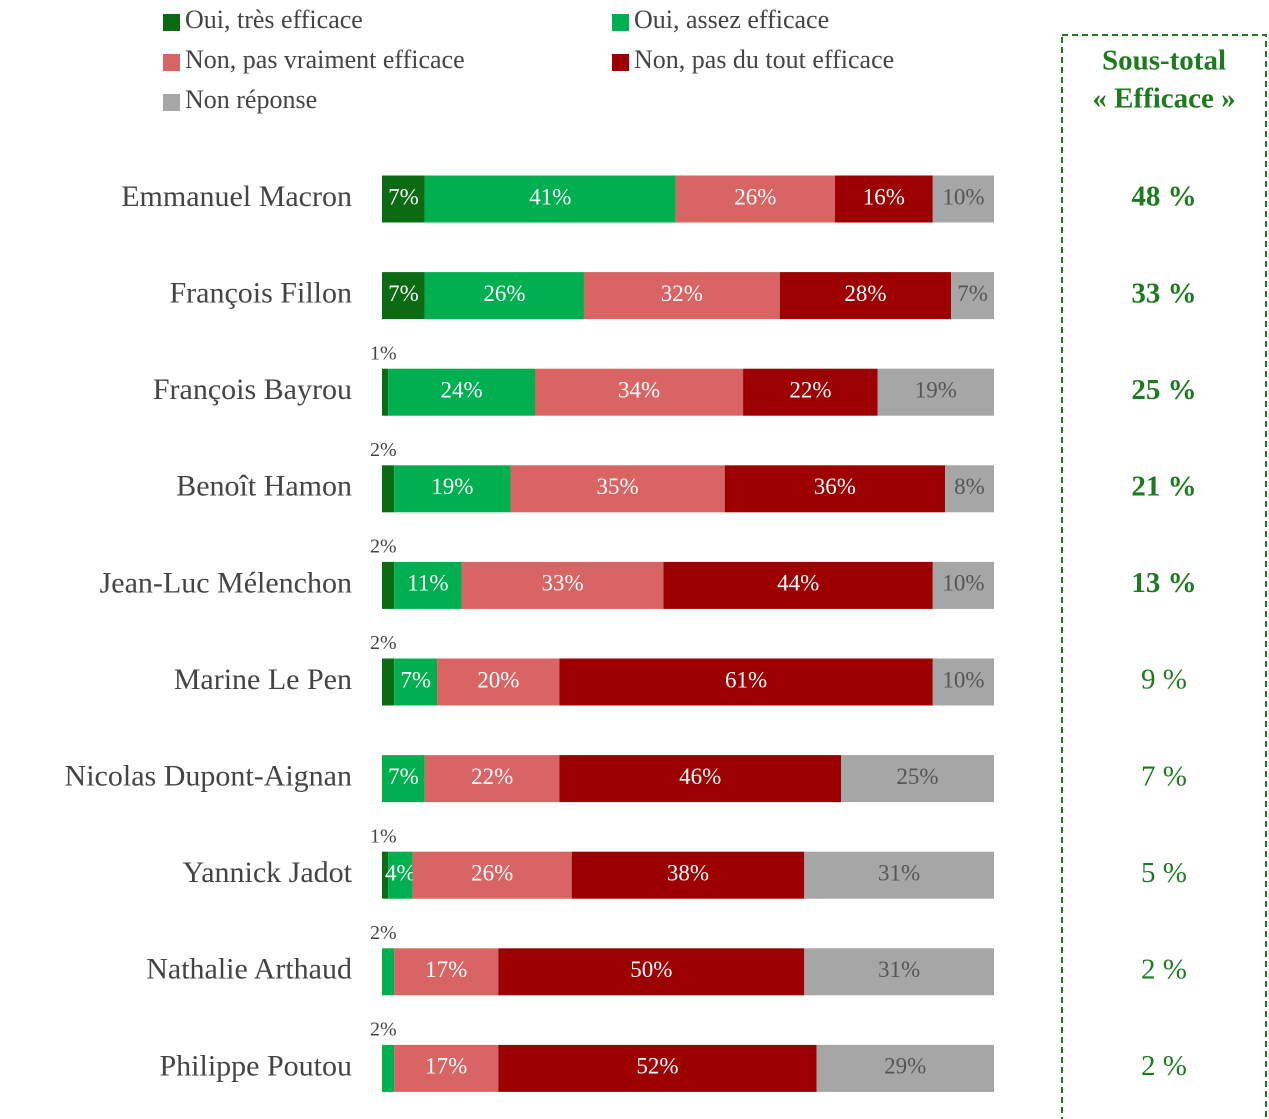 Image resolution: width=1269 pixels, height=1119 pixels. What do you see at coordinates (1163, 99) in the screenshot?
I see `subtotal-title: « Efficace »` at bounding box center [1163, 99].